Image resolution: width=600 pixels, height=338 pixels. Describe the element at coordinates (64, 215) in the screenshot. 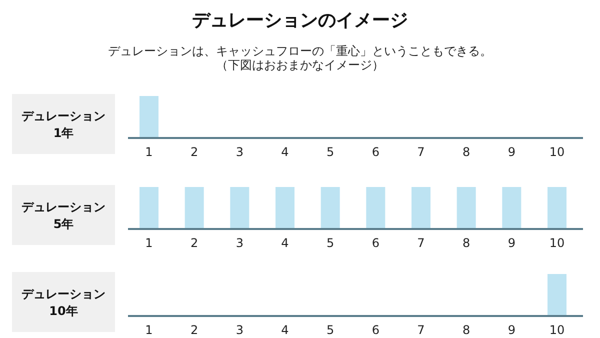

I see `y-axis-title: デュレーション 5年` at that location.